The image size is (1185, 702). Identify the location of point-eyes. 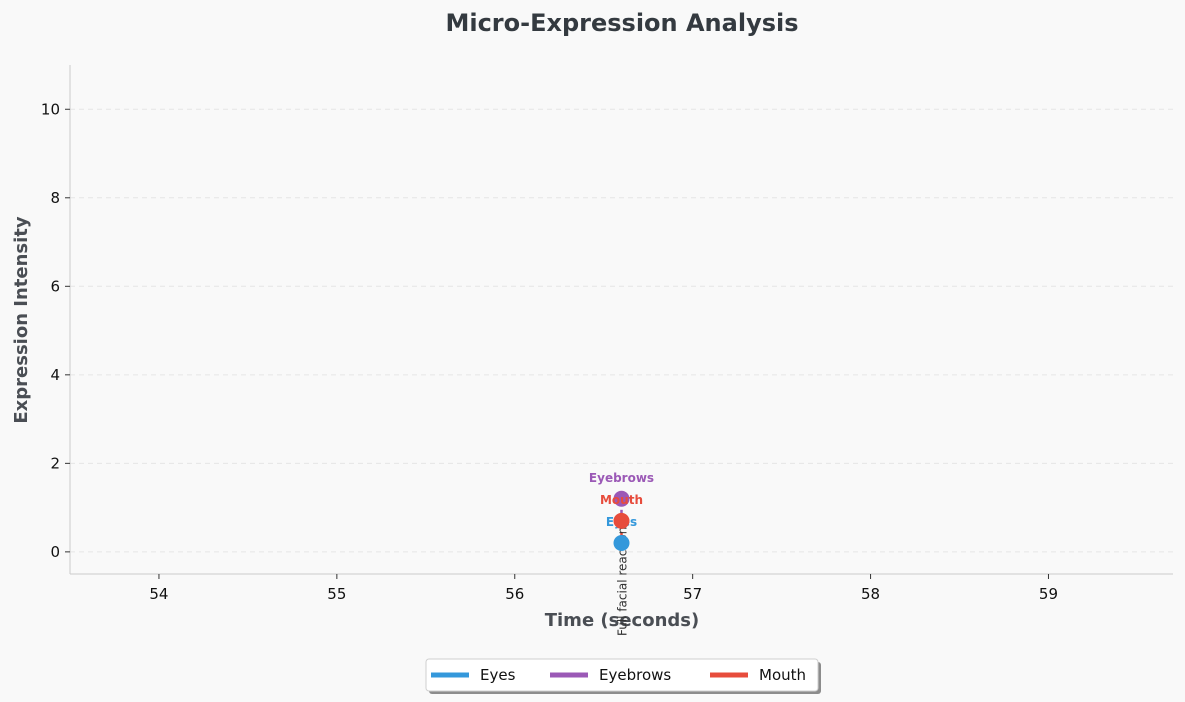
(621, 543).